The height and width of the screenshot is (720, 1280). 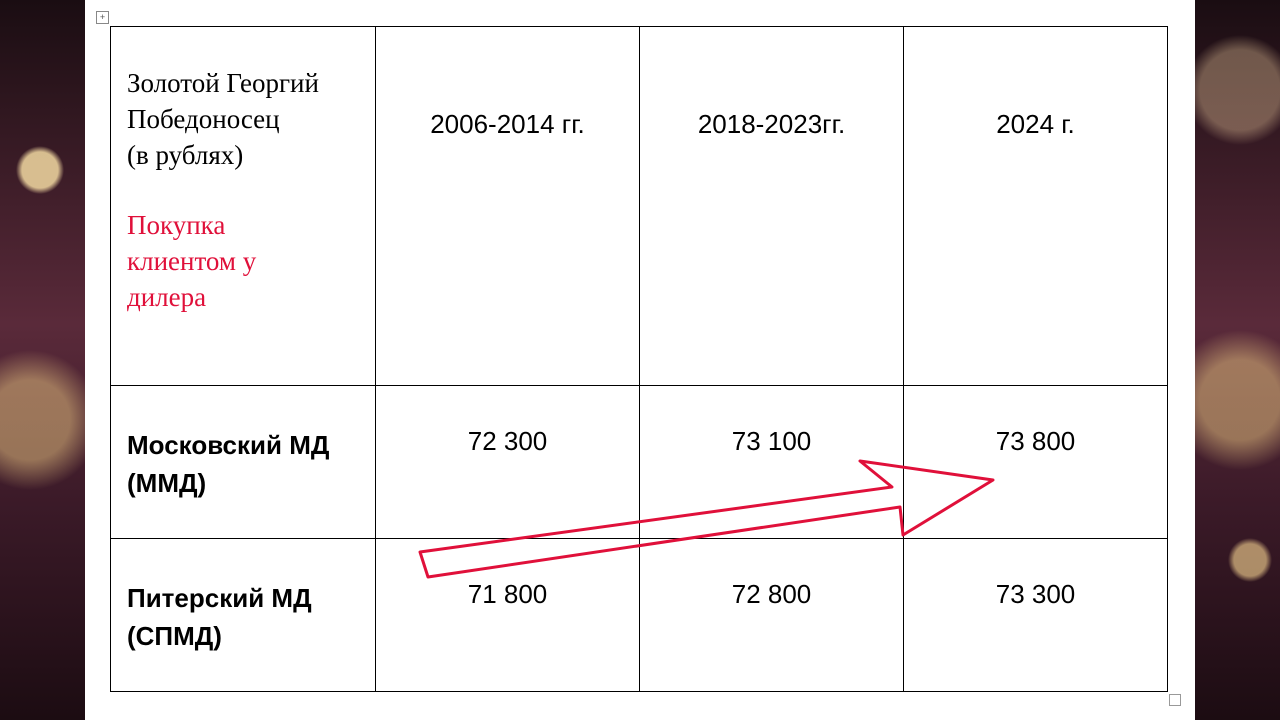 I want to click on corner-line: (в рублях), so click(x=185, y=155).